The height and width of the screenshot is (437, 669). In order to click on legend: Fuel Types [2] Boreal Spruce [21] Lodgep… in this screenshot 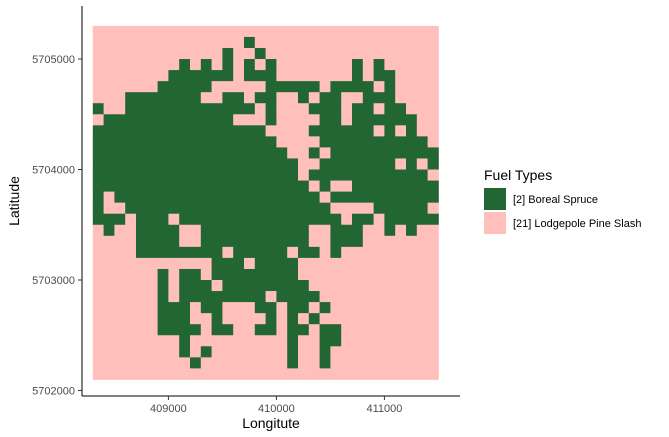, I will do `click(562, 200)`.